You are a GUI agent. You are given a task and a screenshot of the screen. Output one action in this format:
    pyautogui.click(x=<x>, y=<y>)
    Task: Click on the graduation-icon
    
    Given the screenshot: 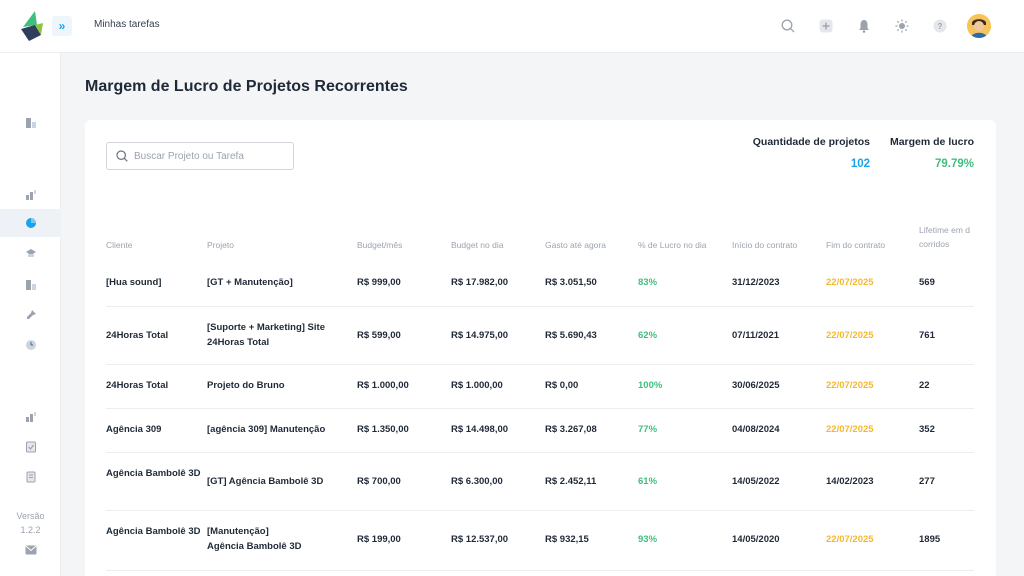 What is the action you would take?
    pyautogui.click(x=30, y=253)
    